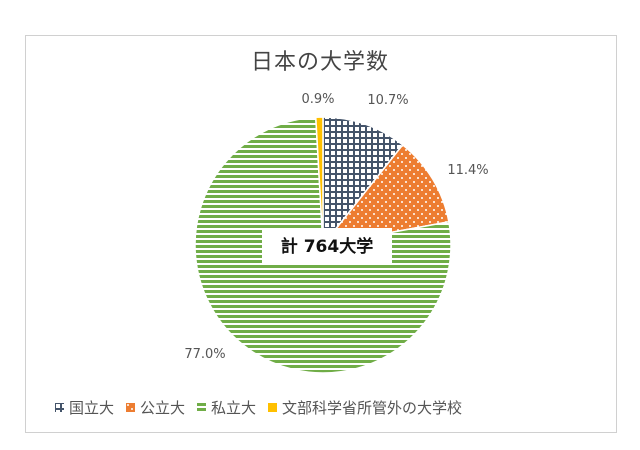 This screenshot has height=450, width=640. I want to click on legend-item-3: 私立大, so click(226, 407).